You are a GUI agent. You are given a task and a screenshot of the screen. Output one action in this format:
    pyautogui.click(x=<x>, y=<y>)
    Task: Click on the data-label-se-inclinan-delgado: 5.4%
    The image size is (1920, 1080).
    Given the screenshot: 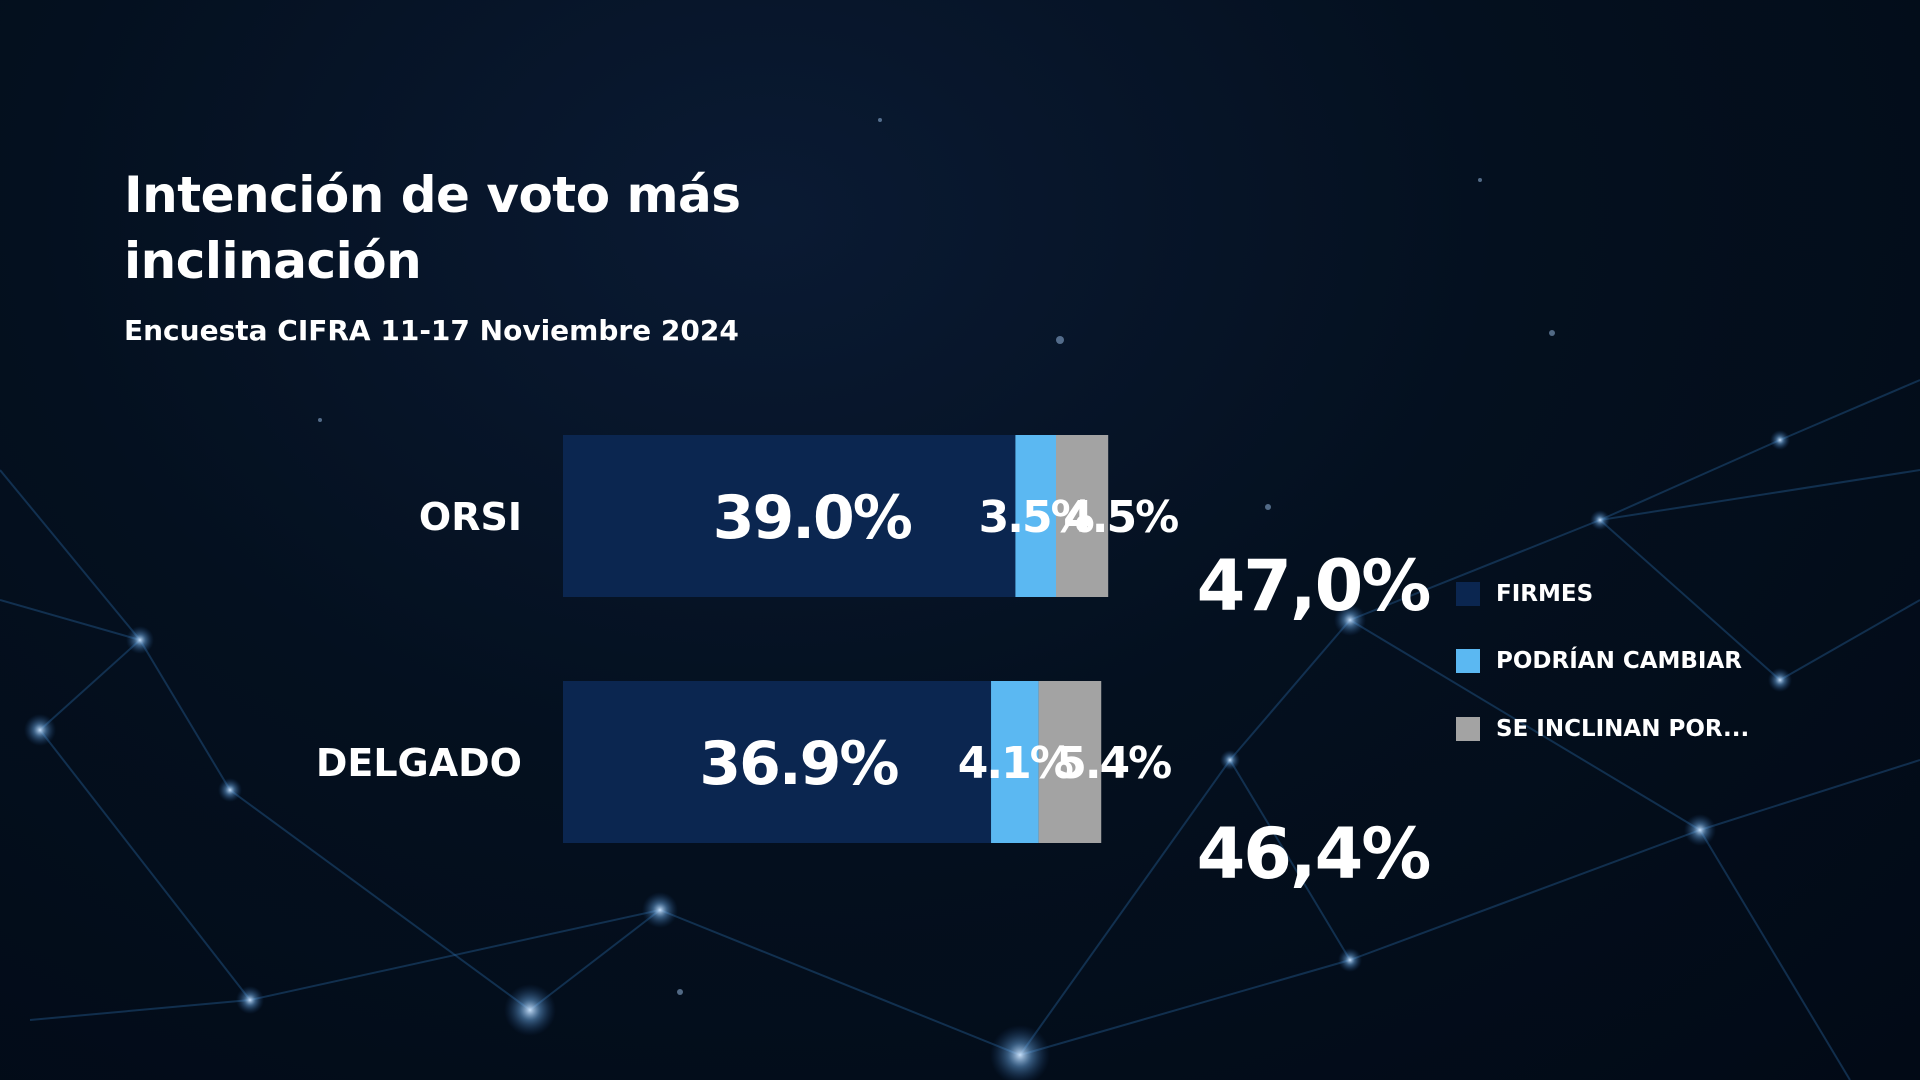 What is the action you would take?
    pyautogui.click(x=1113, y=763)
    